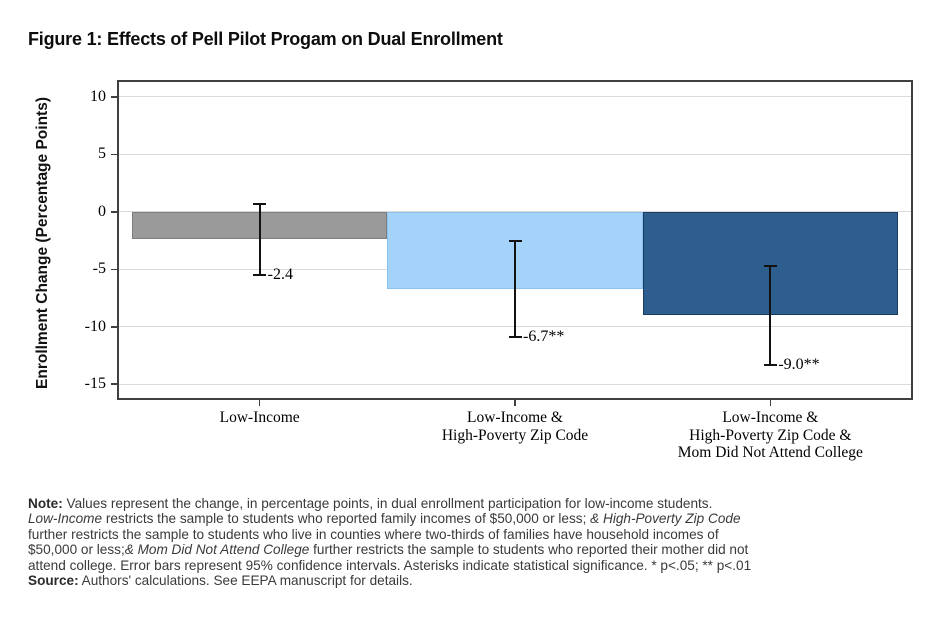  What do you see at coordinates (544, 337) in the screenshot?
I see `bar-value-label: -6.7**` at bounding box center [544, 337].